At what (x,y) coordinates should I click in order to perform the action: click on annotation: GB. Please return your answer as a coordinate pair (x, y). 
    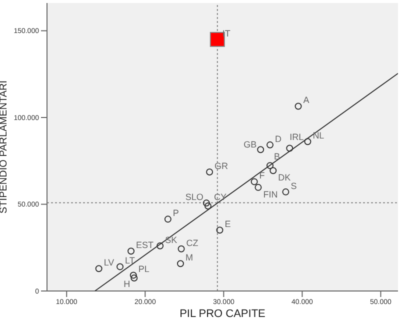
    Looking at the image, I should click on (250, 145).